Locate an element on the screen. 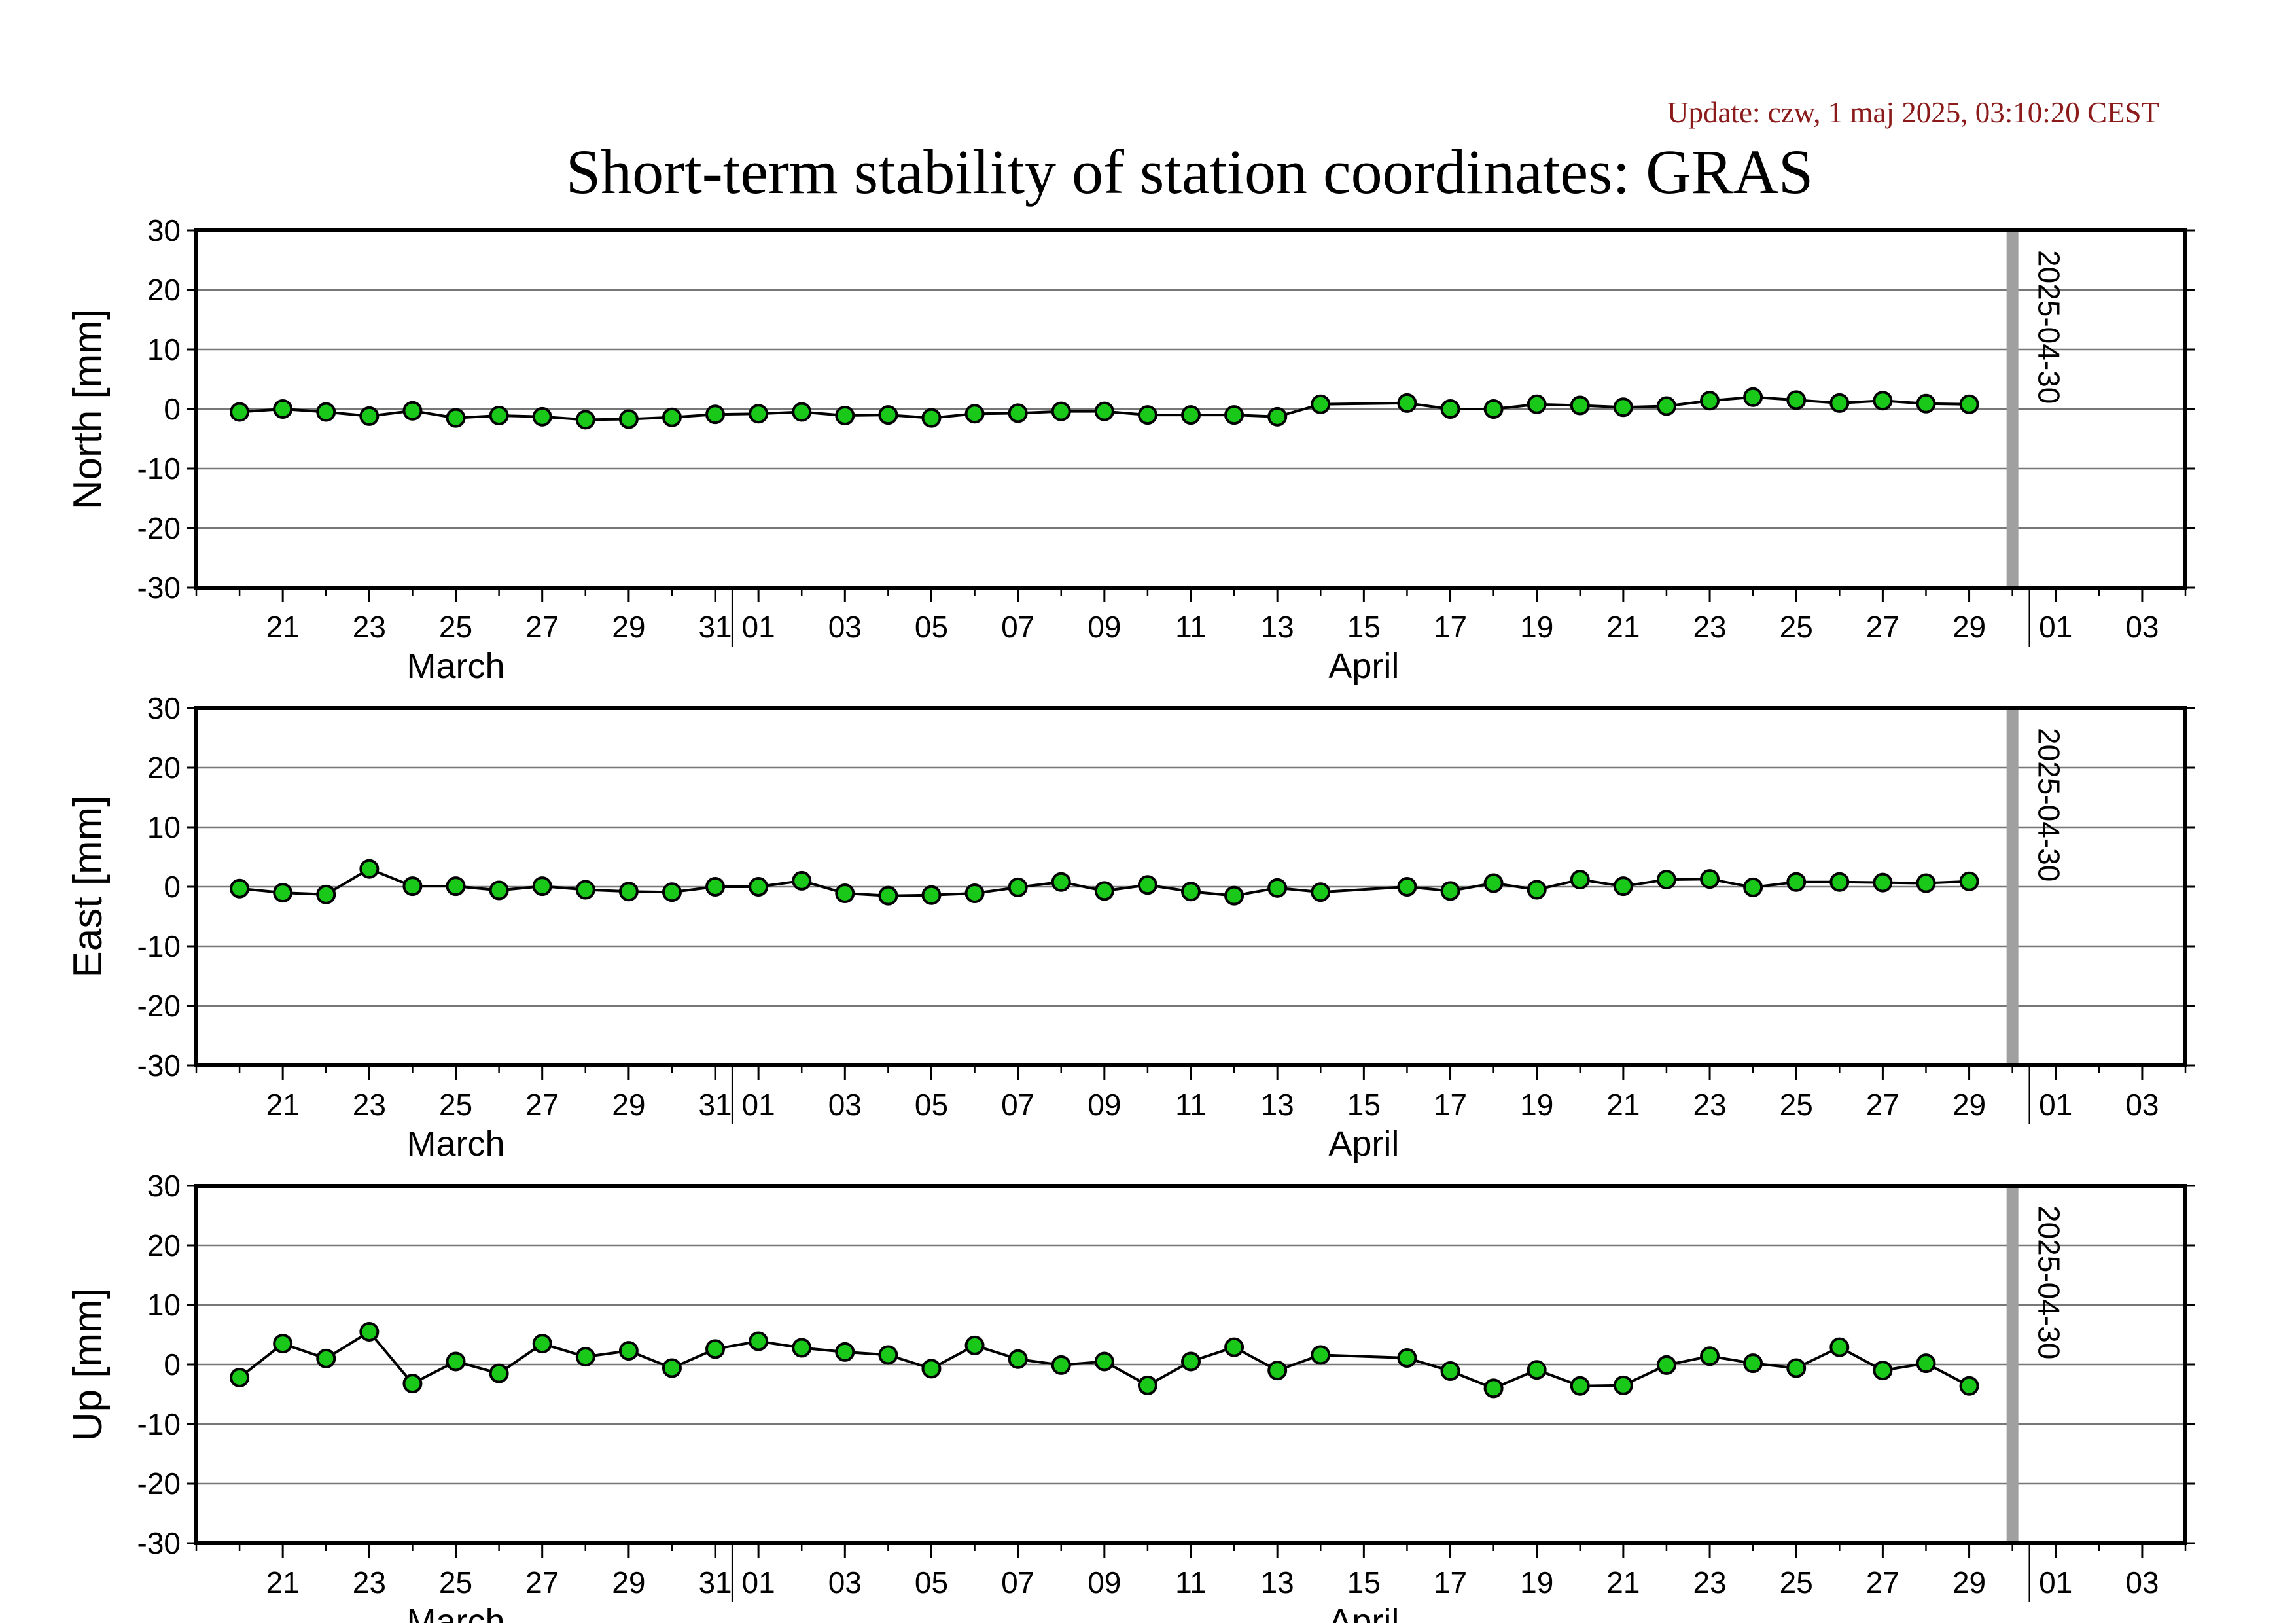 This screenshot has width=2296, height=1623. y-tick-label: -20 is located at coordinates (159, 1484).